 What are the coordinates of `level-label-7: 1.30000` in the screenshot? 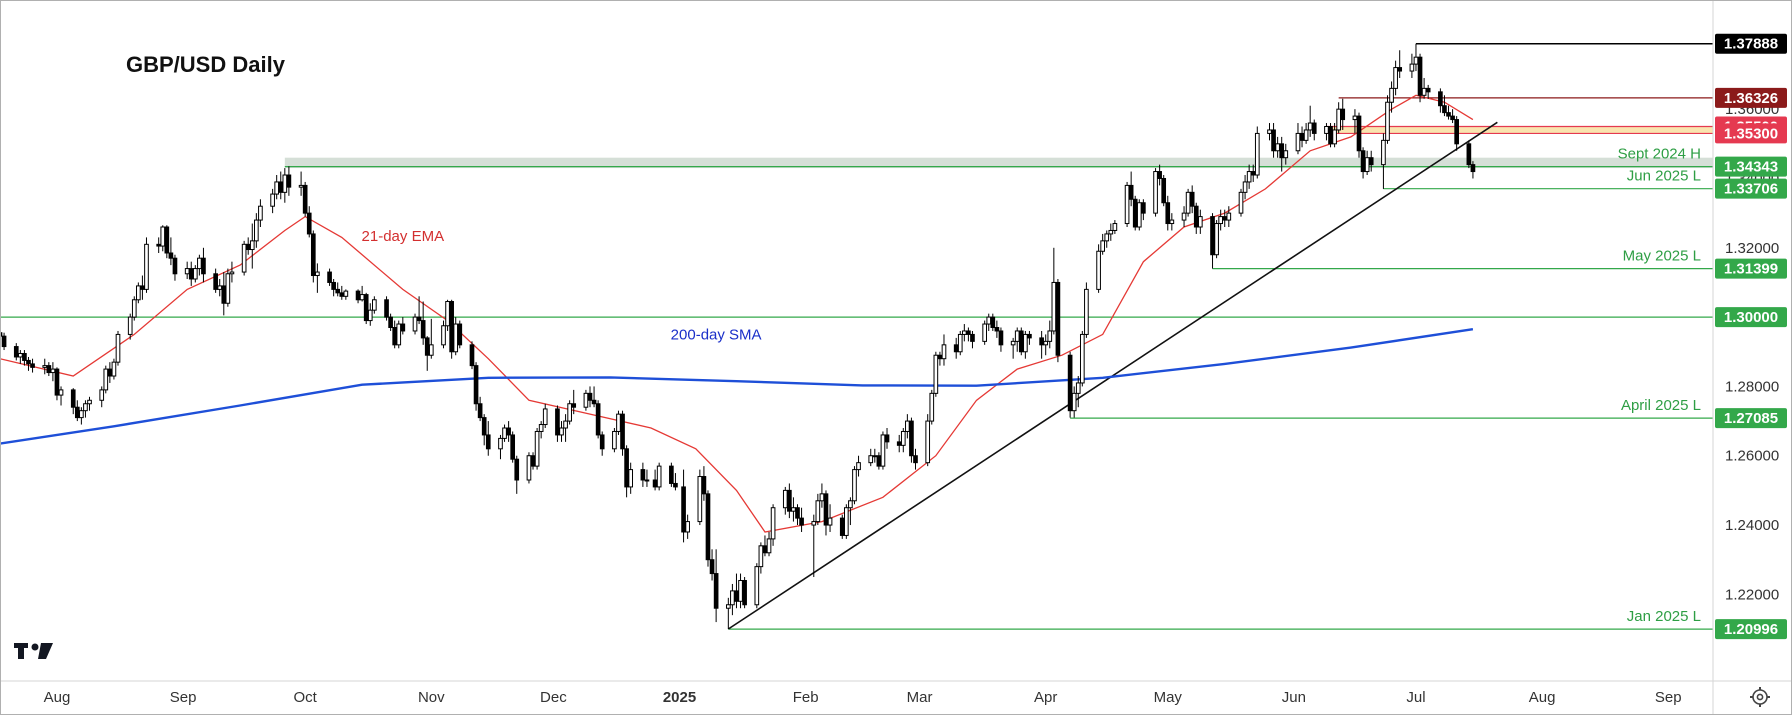 It's located at (1751, 317).